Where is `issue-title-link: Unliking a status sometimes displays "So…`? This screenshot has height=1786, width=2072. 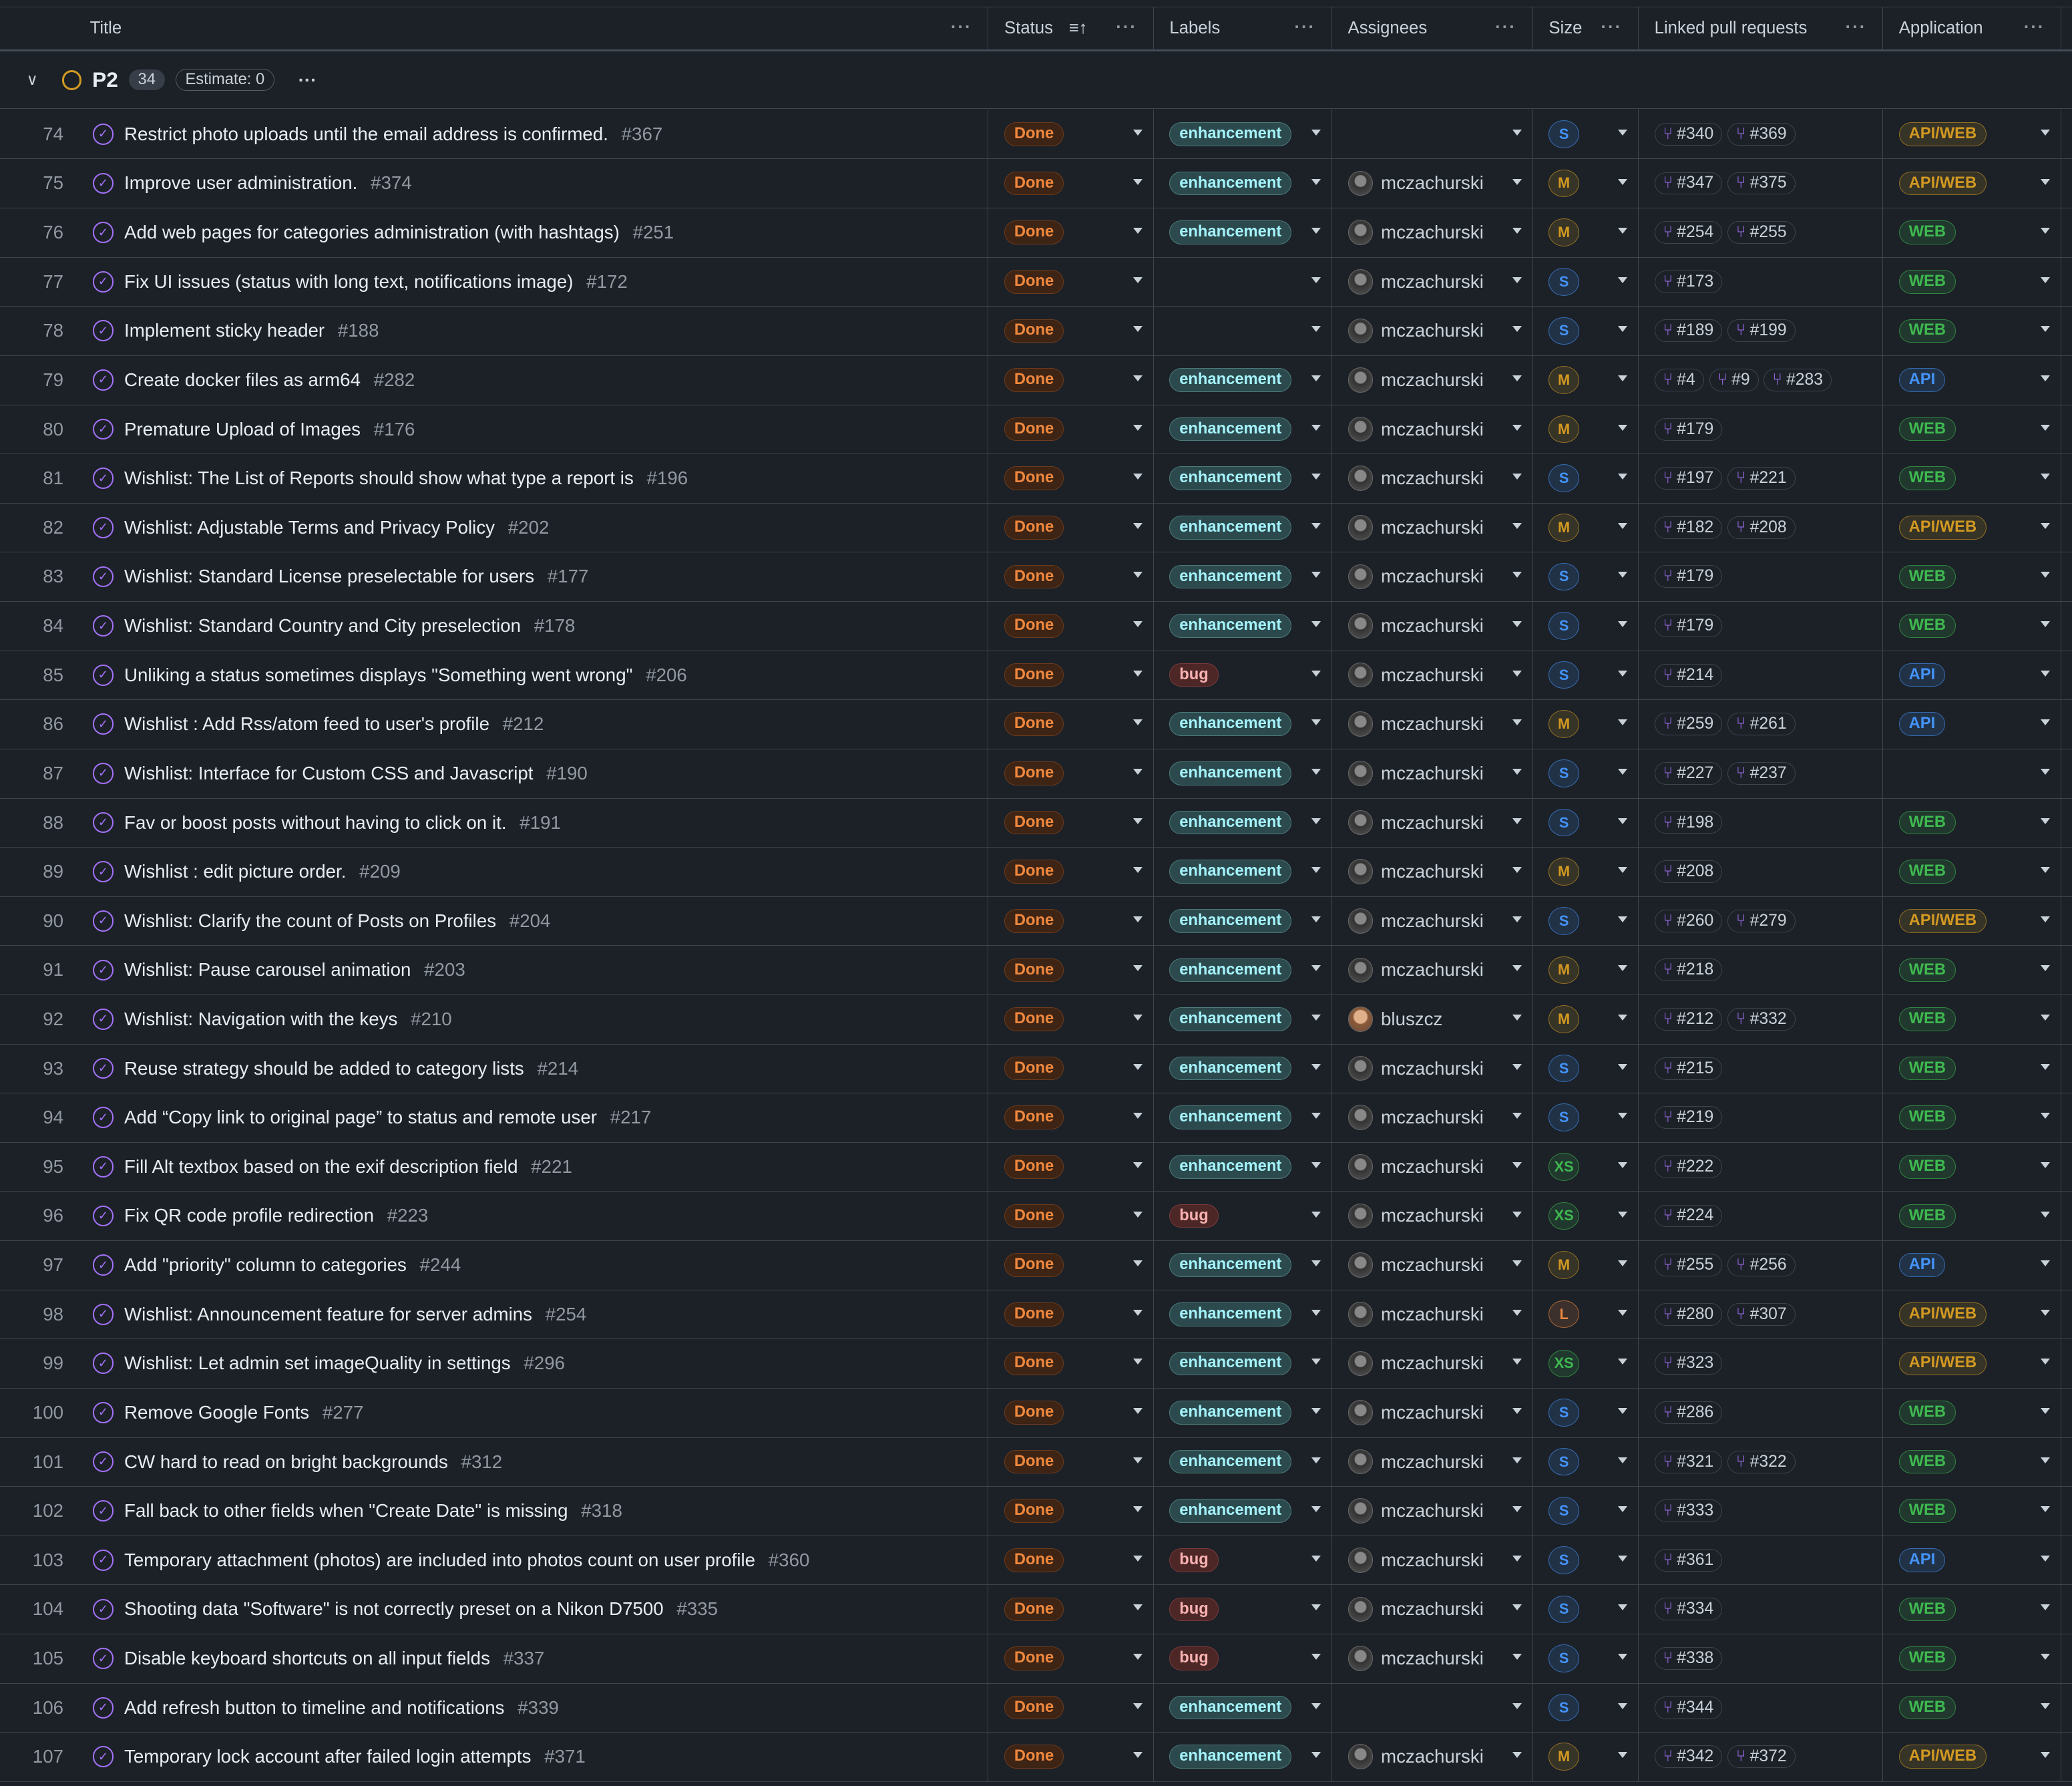 issue-title-link: Unliking a status sometimes displays "So… is located at coordinates (378, 674).